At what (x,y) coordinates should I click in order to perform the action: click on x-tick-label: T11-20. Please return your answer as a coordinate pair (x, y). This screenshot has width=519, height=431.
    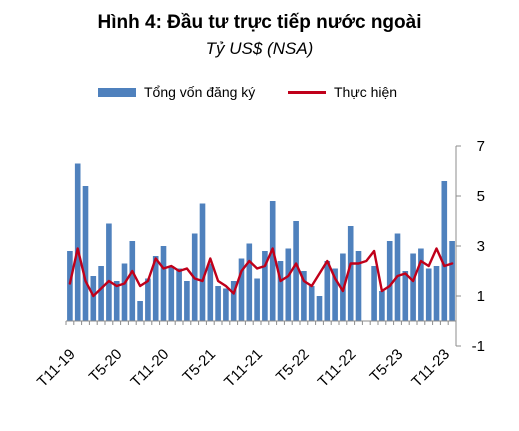
    Looking at the image, I should click on (149, 368).